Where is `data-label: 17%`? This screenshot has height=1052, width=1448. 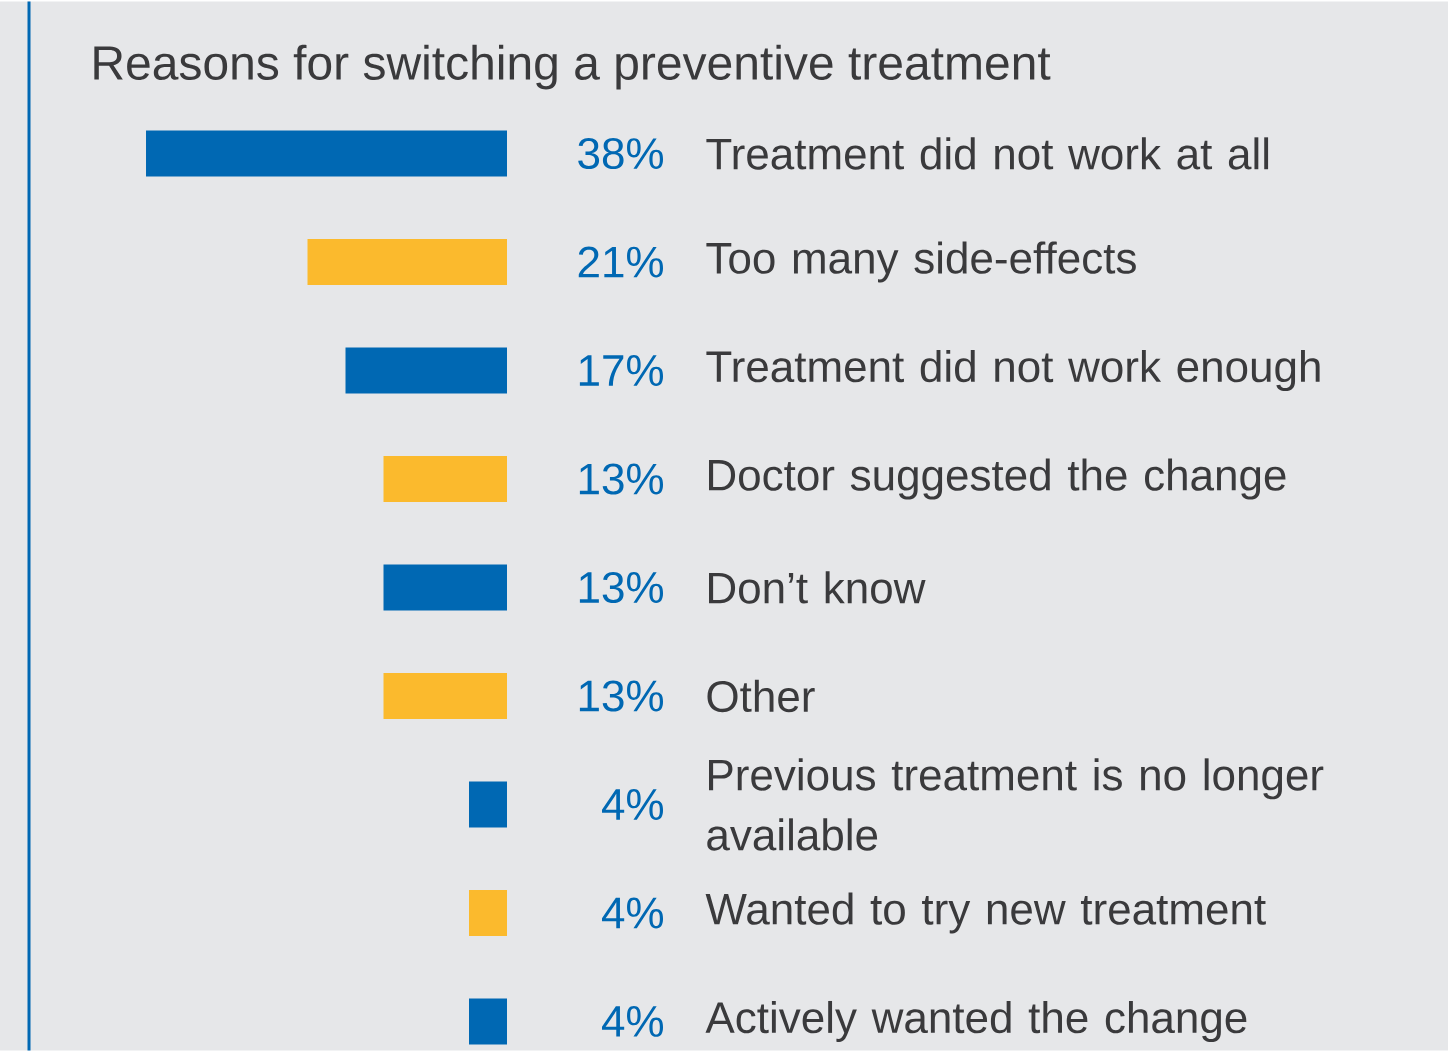 data-label: 17% is located at coordinates (621, 370).